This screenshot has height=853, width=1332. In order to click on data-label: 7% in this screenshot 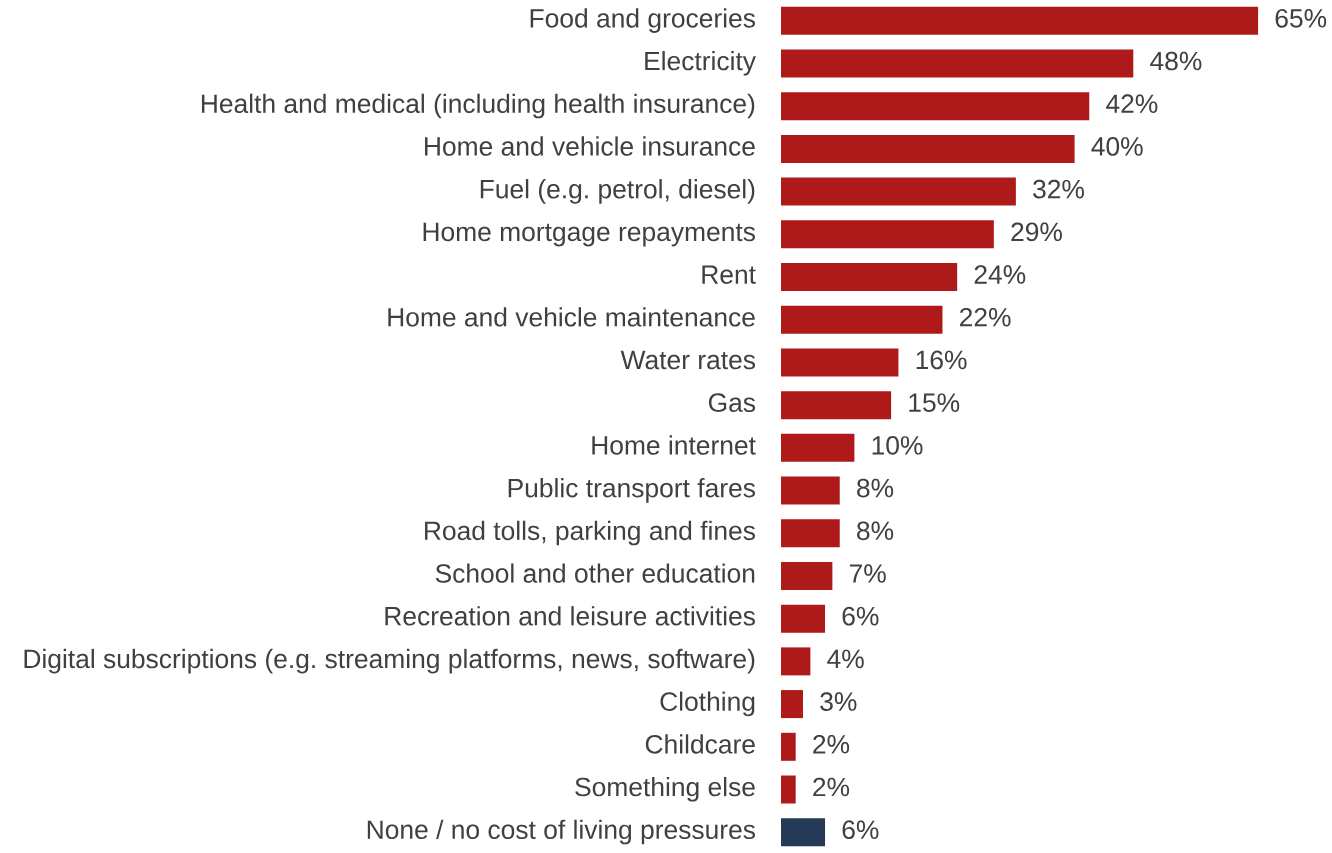, I will do `click(867, 573)`.